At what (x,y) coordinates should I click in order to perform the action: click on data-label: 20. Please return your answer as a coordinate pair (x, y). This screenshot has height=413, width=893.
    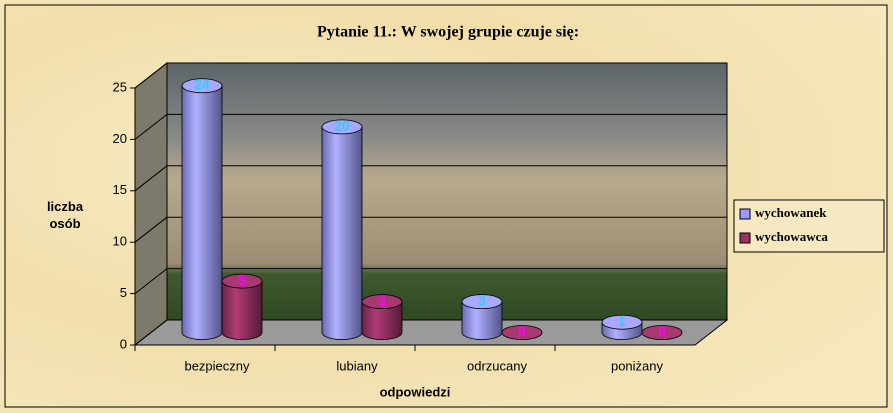
    Looking at the image, I should click on (342, 126).